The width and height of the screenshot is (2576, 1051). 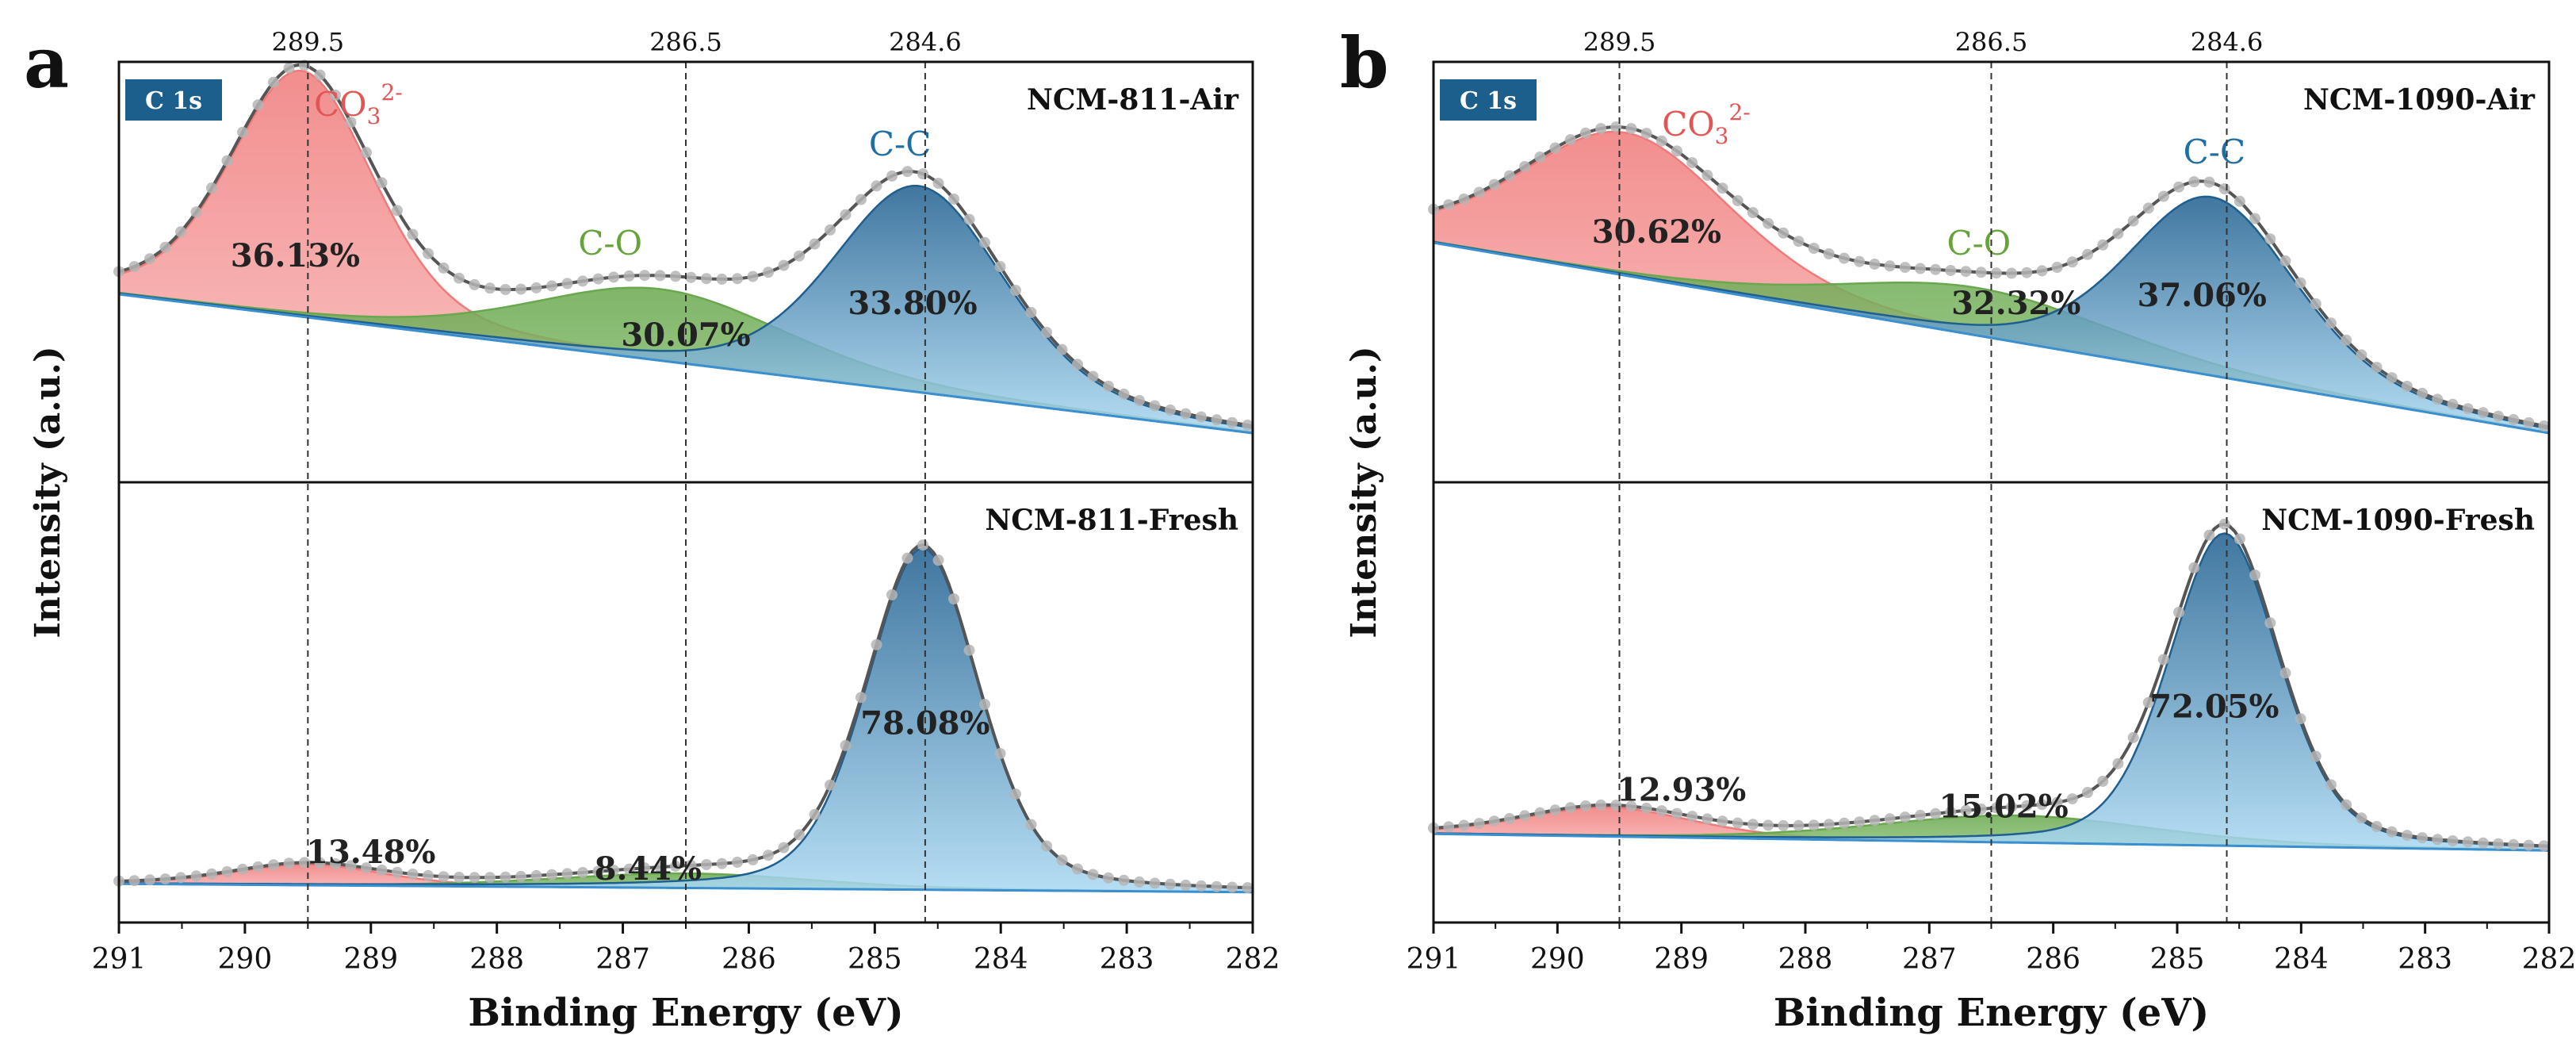 I want to click on species-label-main: C-C, so click(x=2214, y=151).